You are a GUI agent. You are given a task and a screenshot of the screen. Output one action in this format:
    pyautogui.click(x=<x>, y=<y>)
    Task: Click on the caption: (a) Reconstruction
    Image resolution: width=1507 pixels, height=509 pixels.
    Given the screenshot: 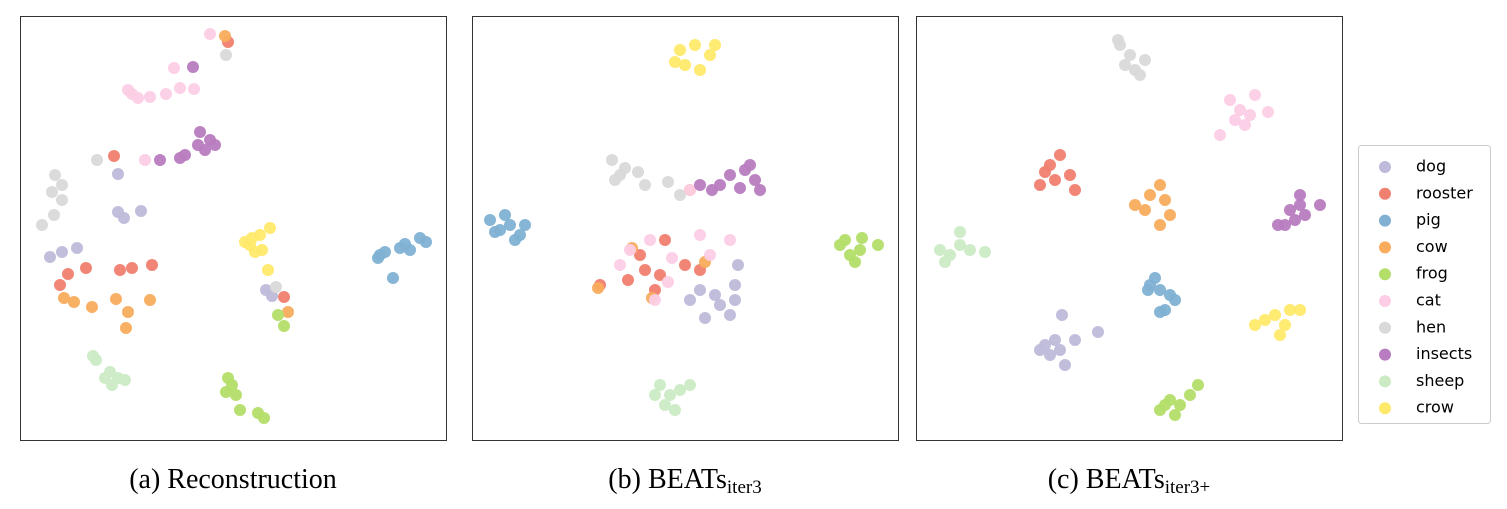 What is the action you would take?
    pyautogui.click(x=233, y=479)
    